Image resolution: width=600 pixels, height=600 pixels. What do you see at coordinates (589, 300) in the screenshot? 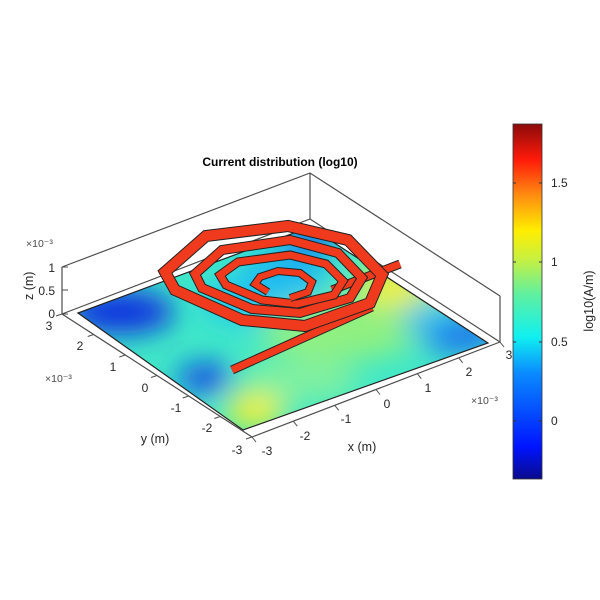
I see `colorbar-label: log10(A/m)` at bounding box center [589, 300].